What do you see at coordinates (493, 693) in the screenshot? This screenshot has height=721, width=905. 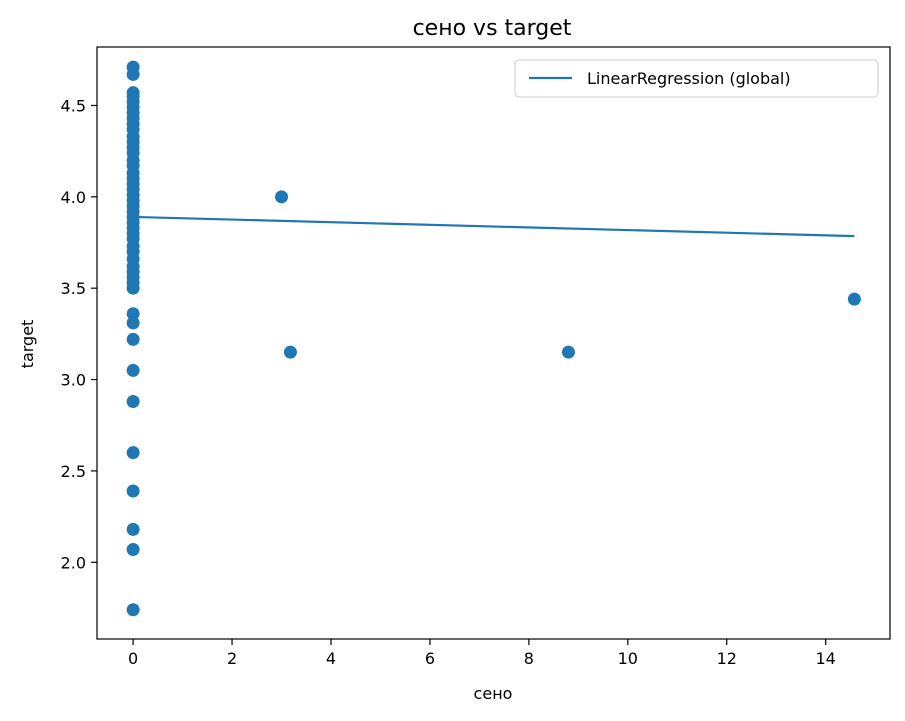 I see `x-axis-label: сено` at bounding box center [493, 693].